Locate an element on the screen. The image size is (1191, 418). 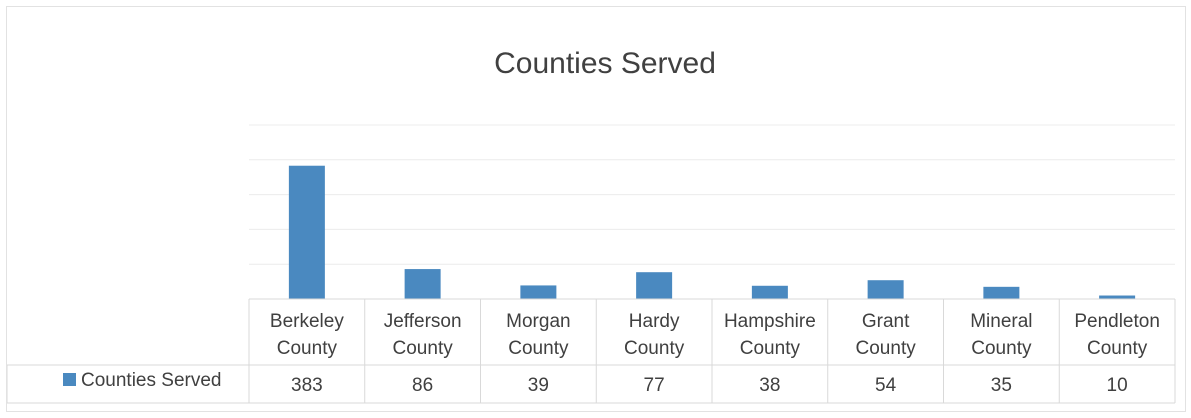
value-label: 77 is located at coordinates (654, 385).